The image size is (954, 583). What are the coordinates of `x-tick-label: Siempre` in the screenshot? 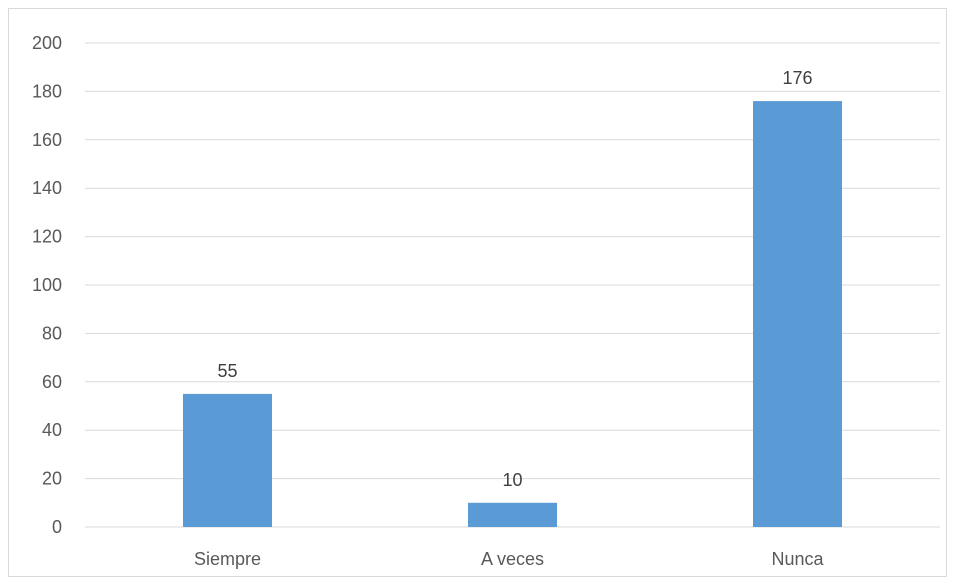 It's located at (227, 559).